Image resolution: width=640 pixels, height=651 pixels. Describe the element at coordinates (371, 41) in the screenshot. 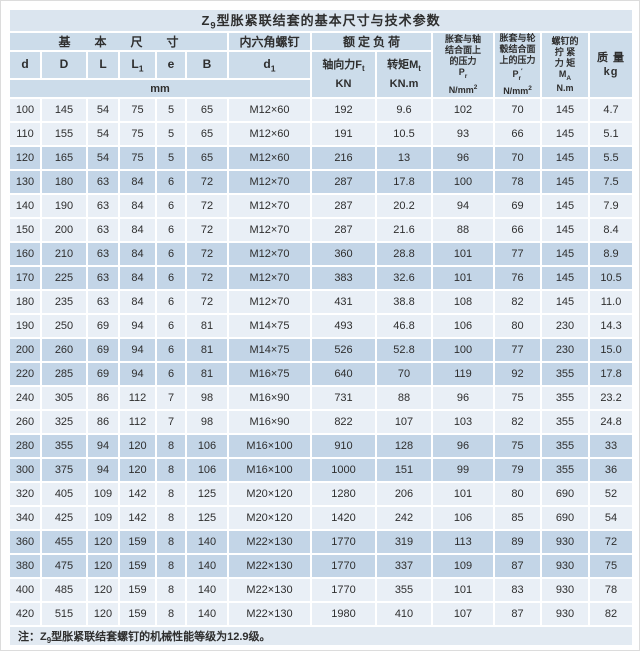

I see `header-rated-load: 额定负荷` at that location.